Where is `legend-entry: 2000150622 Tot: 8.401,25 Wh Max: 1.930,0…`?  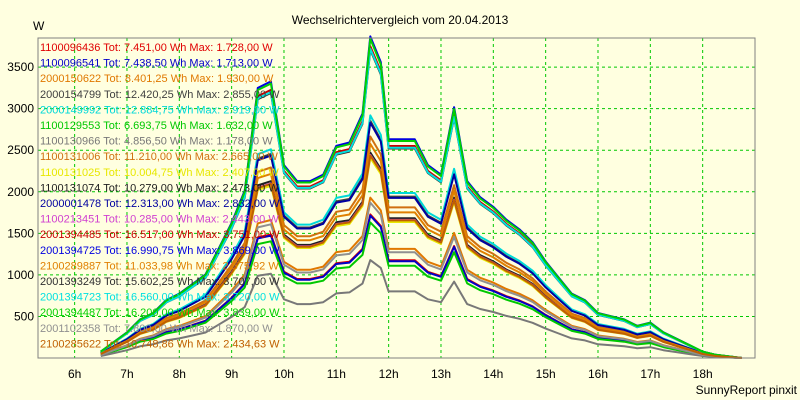
legend-entry: 2000150622 Tot: 8.401,25 Wh Max: 1.930,0… is located at coordinates (157, 79).